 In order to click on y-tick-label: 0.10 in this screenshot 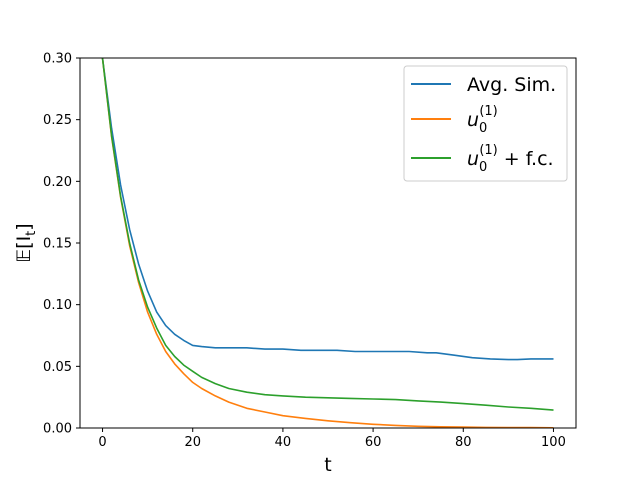, I will do `click(57, 305)`.